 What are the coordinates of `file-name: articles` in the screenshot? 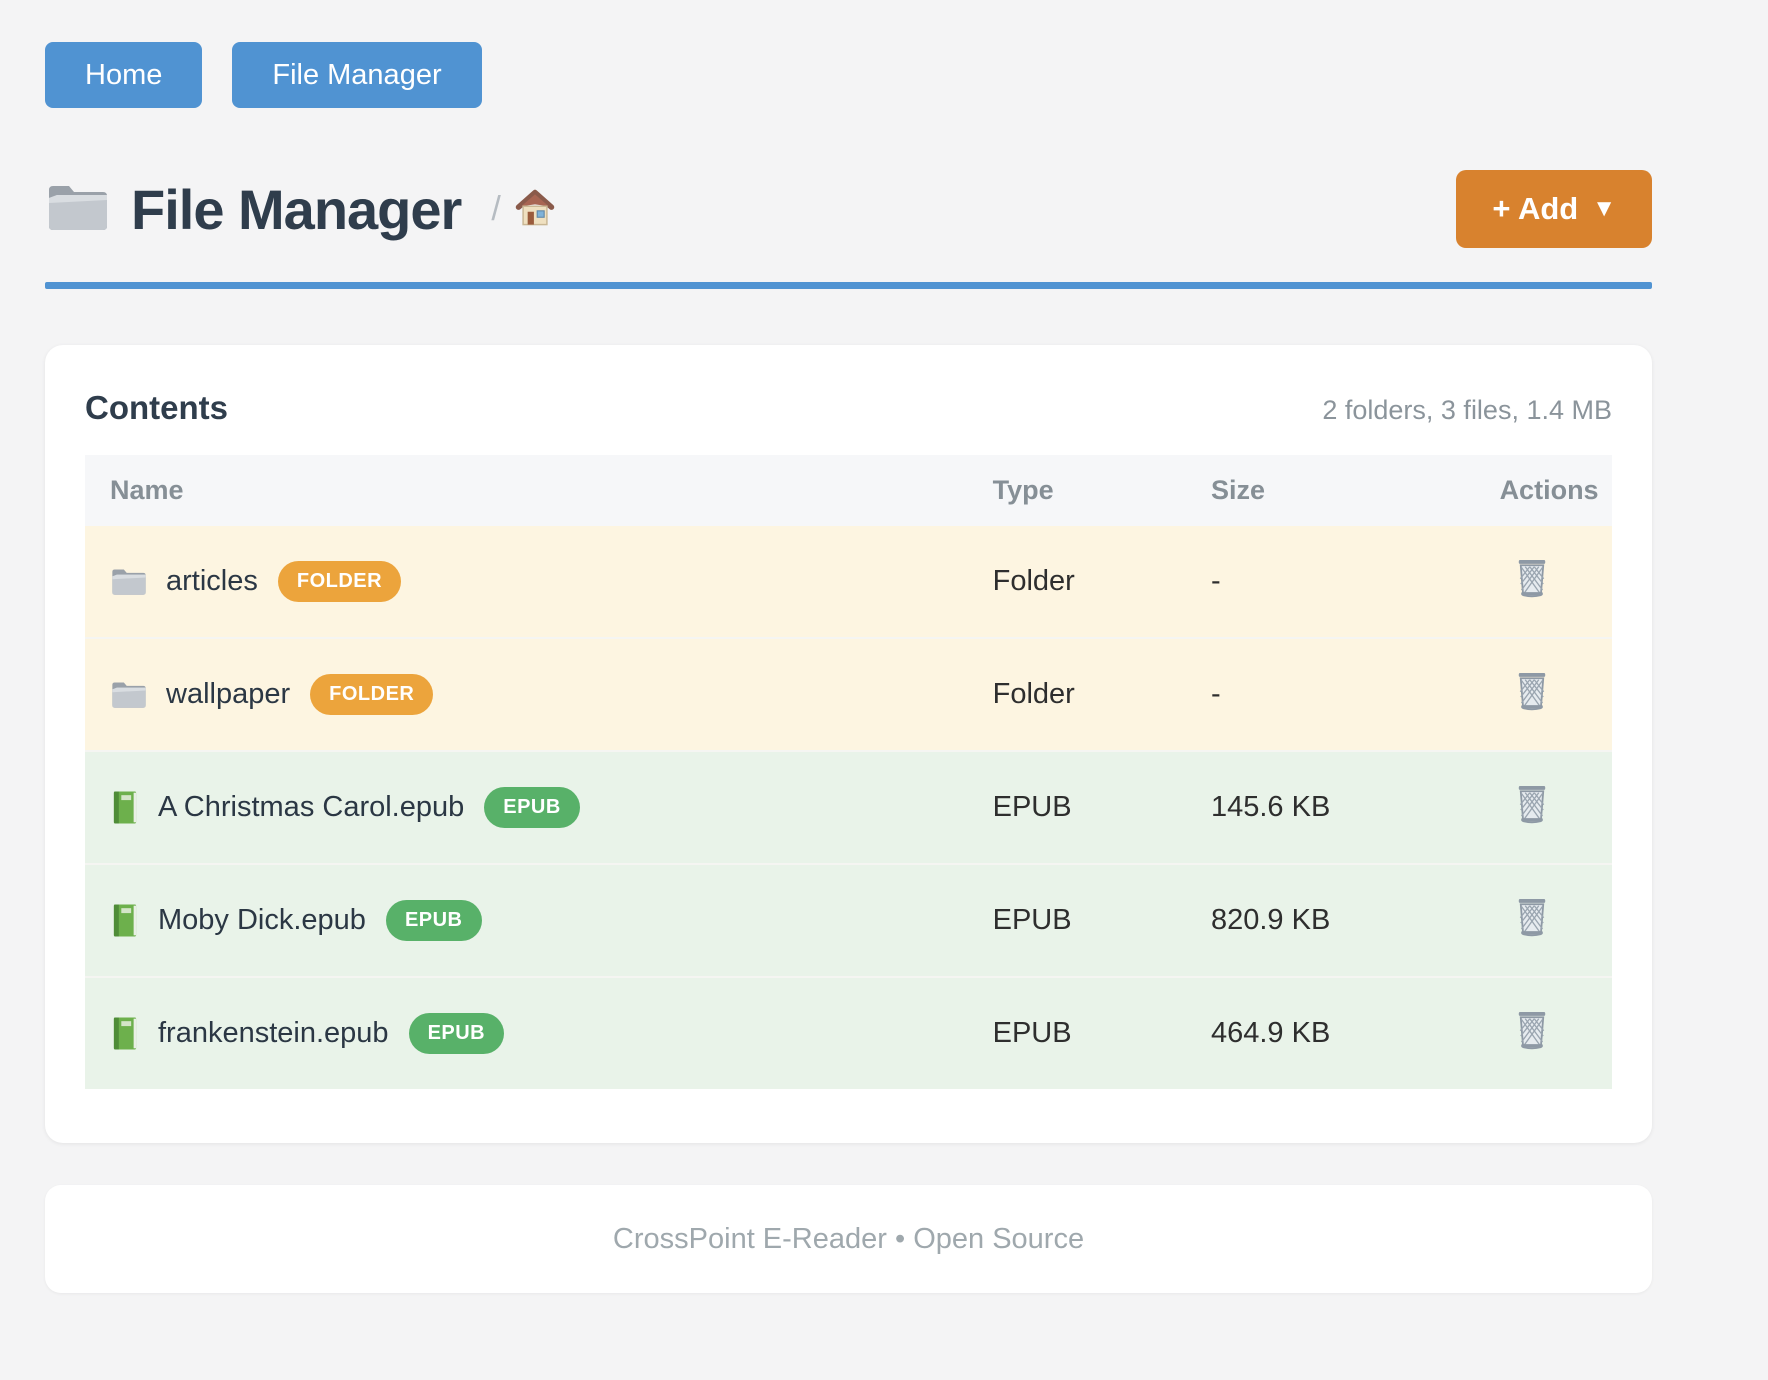 It's located at (212, 581).